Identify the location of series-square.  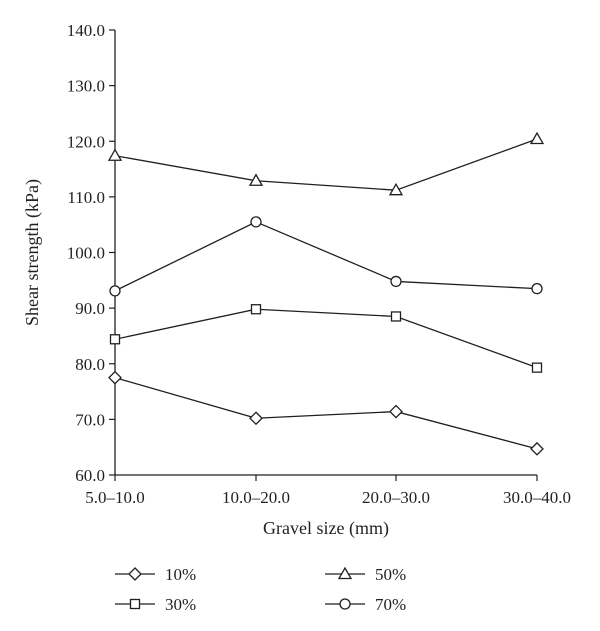
(326, 338).